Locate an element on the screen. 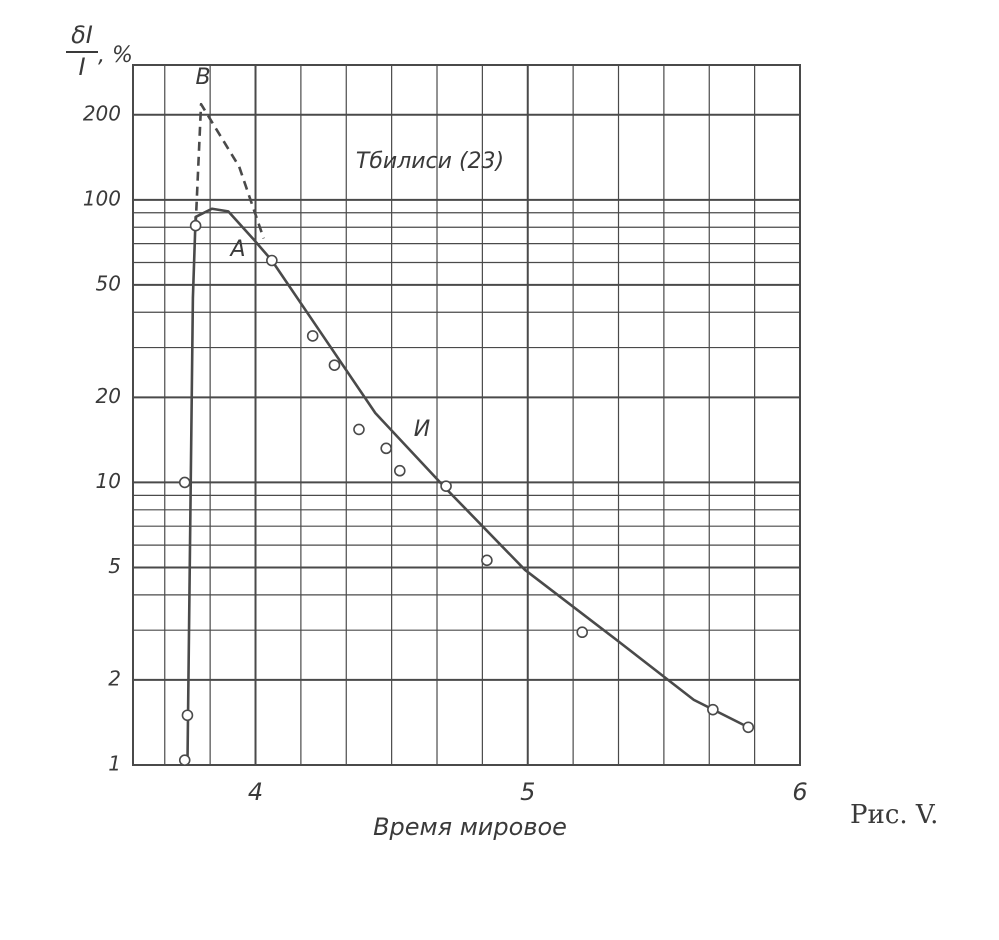 This screenshot has height=940, width=999. annotation: B is located at coordinates (202, 77).